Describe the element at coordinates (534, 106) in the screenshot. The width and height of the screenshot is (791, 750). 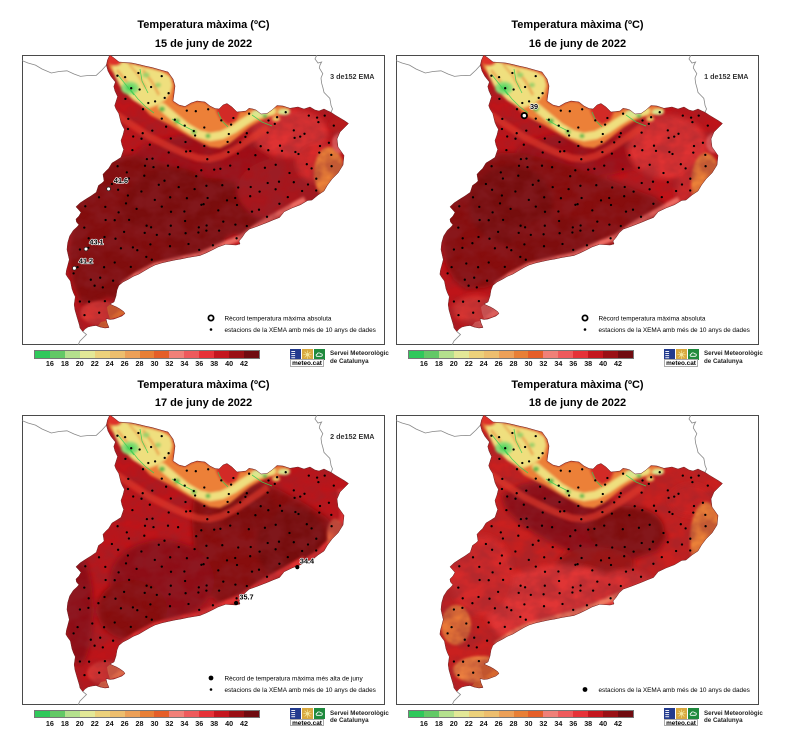
I see `svg-text: 39` at that location.